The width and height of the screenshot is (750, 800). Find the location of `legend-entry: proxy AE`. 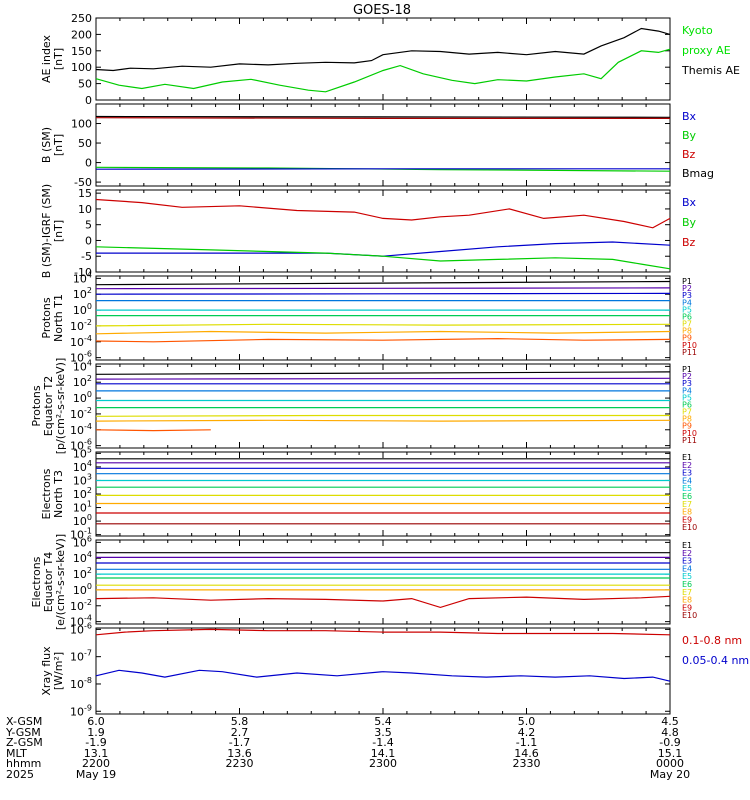

legend-entry: proxy AE is located at coordinates (706, 50).